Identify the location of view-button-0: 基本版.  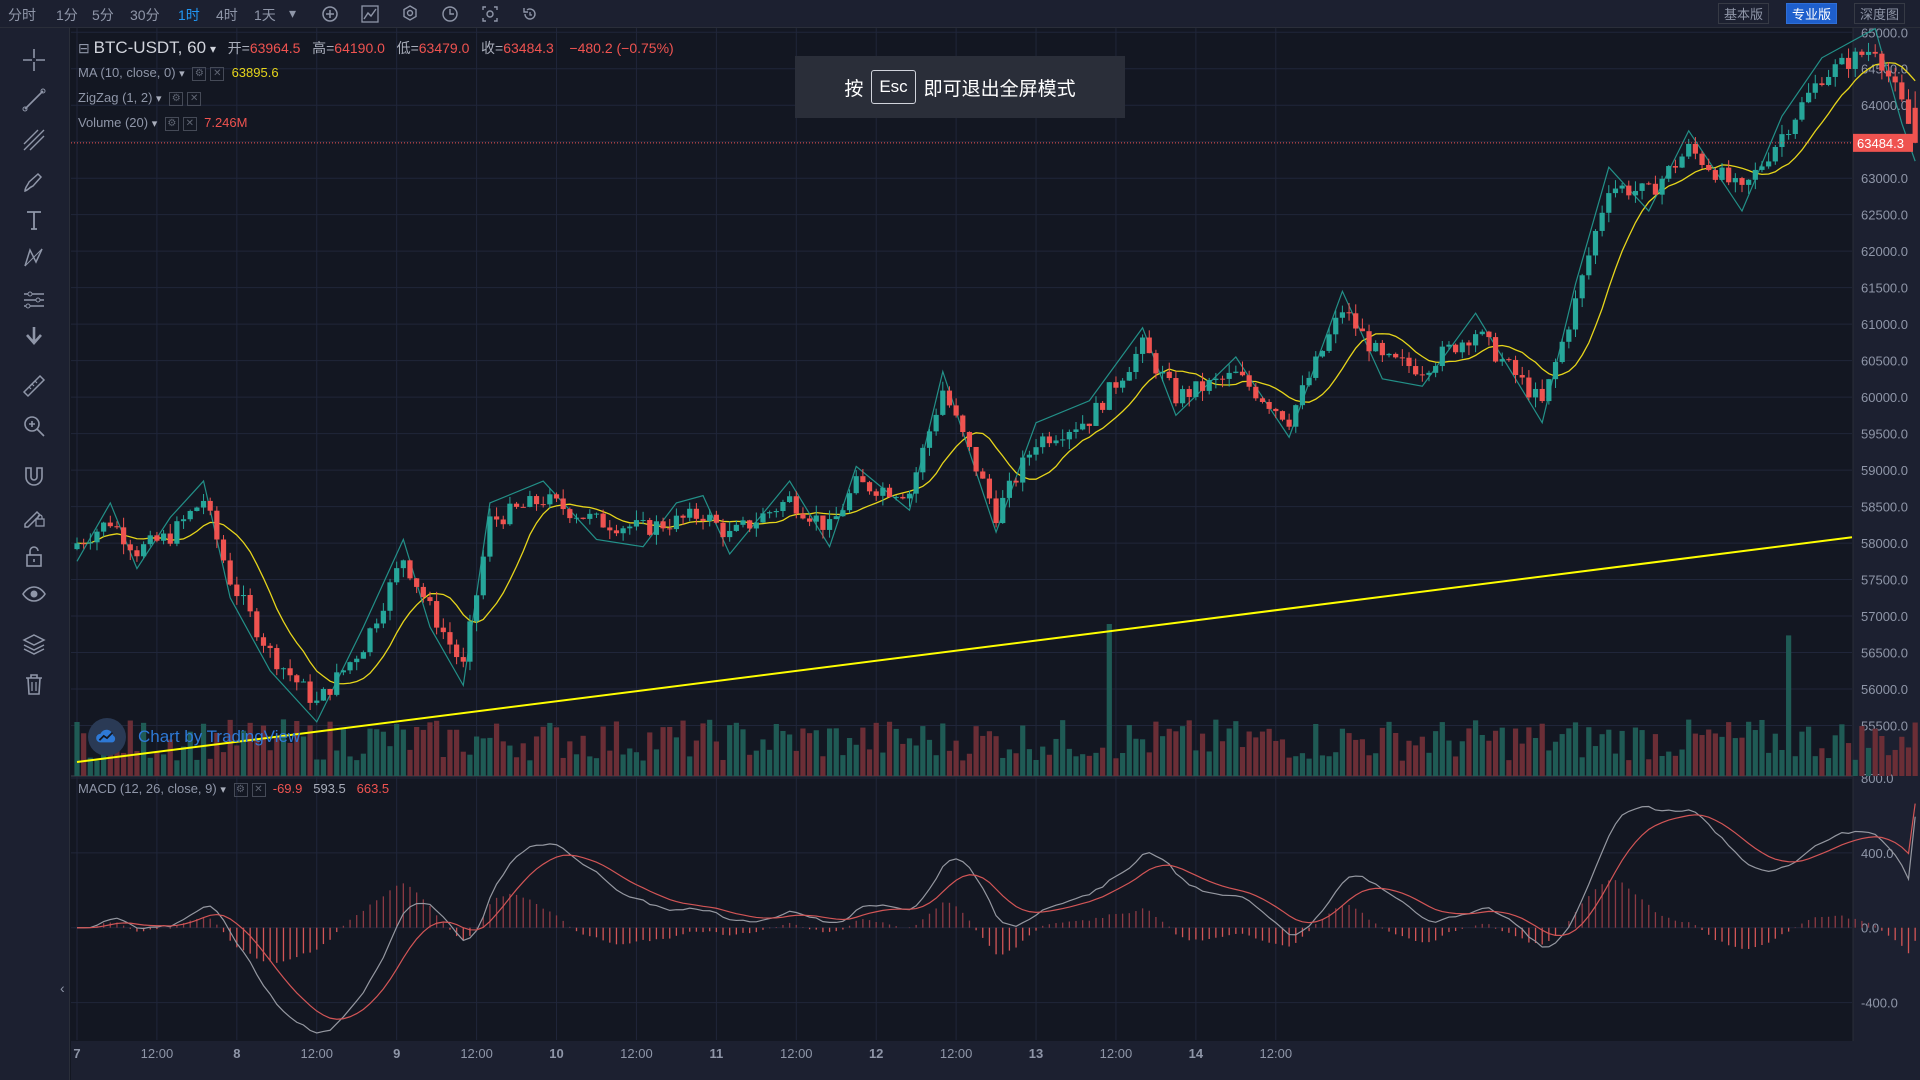
(1744, 13).